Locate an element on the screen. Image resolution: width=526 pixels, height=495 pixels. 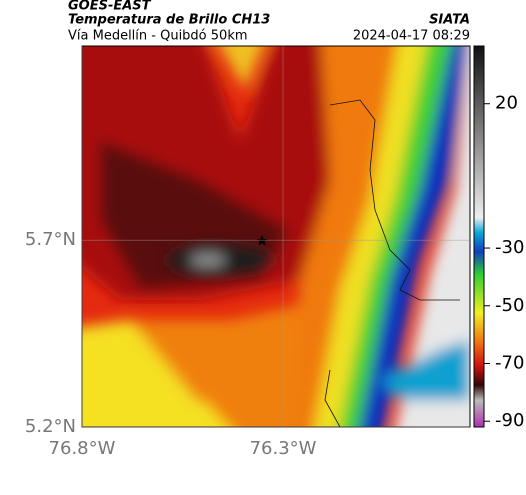
title: Temperatura de Brillo CH13 is located at coordinates (169, 20).